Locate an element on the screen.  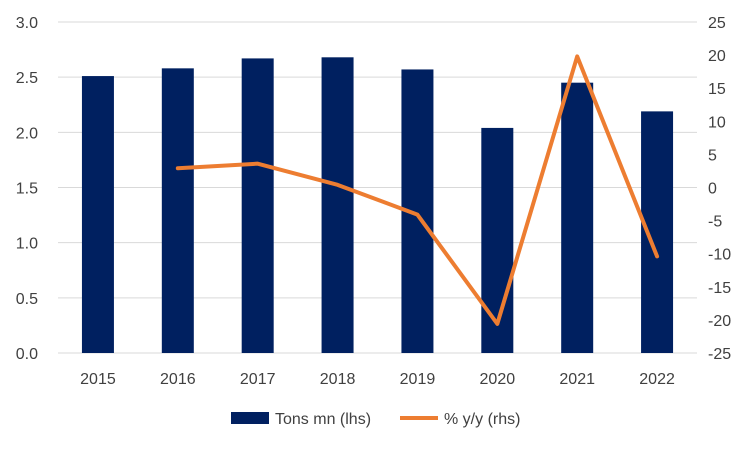
left-axis-tick-label: 0.5 is located at coordinates (27, 299).